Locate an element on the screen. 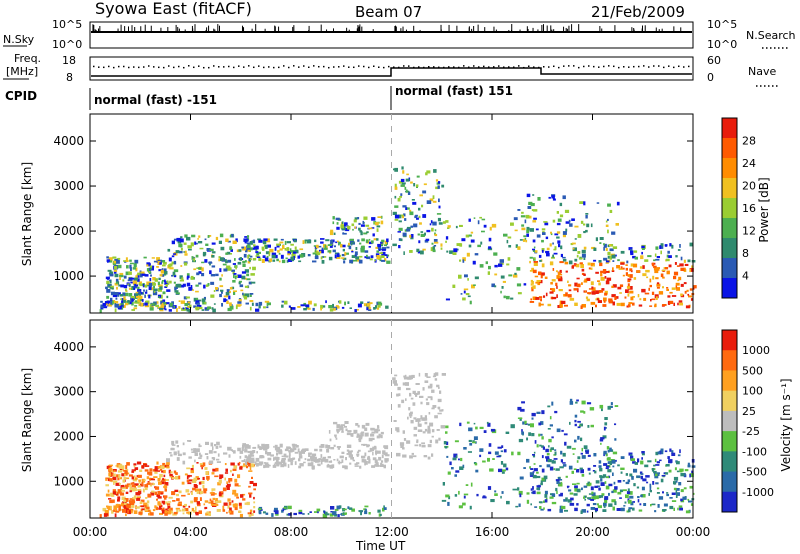 The image size is (800, 554). colorbar-frame is located at coordinates (729, 208).